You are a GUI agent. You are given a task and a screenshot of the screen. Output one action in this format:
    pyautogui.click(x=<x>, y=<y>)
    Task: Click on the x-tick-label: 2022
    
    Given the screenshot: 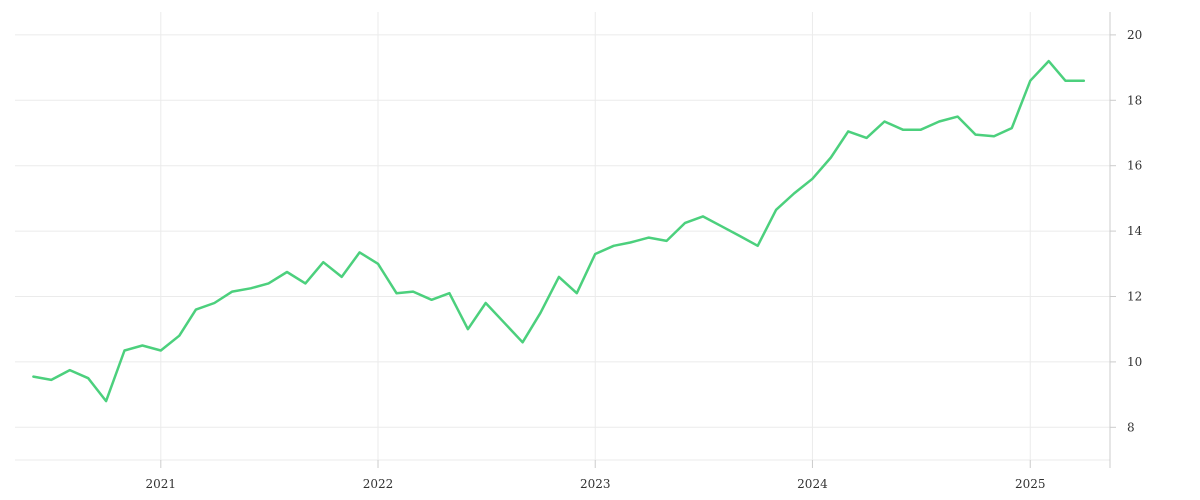 What is the action you would take?
    pyautogui.click(x=378, y=484)
    